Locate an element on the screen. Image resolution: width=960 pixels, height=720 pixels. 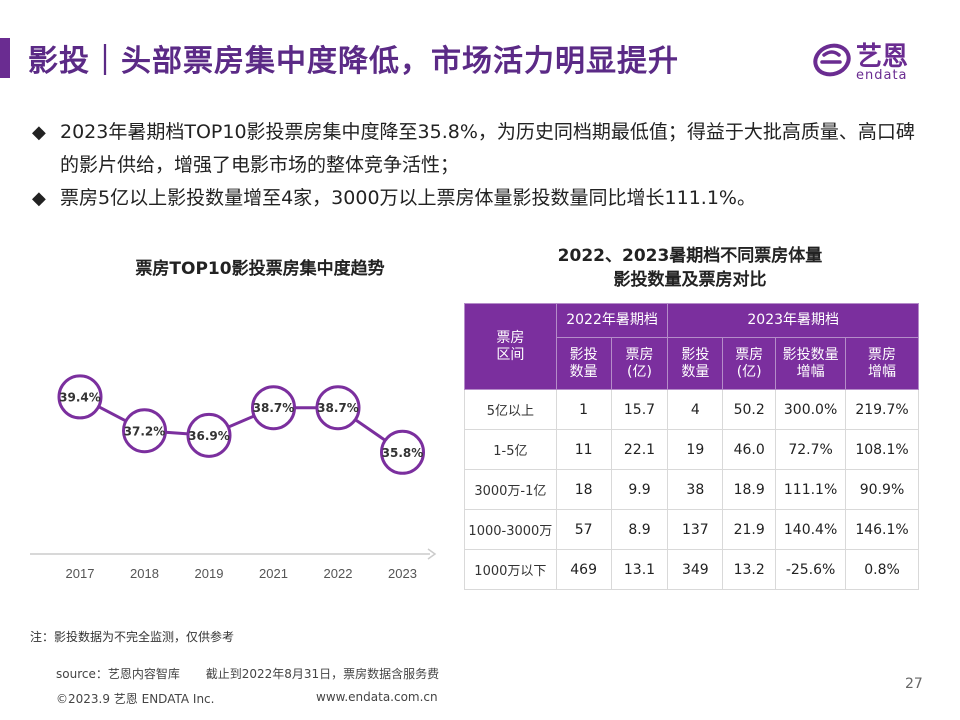
logo-text-cn: 艺恩 is located at coordinates (882, 57).